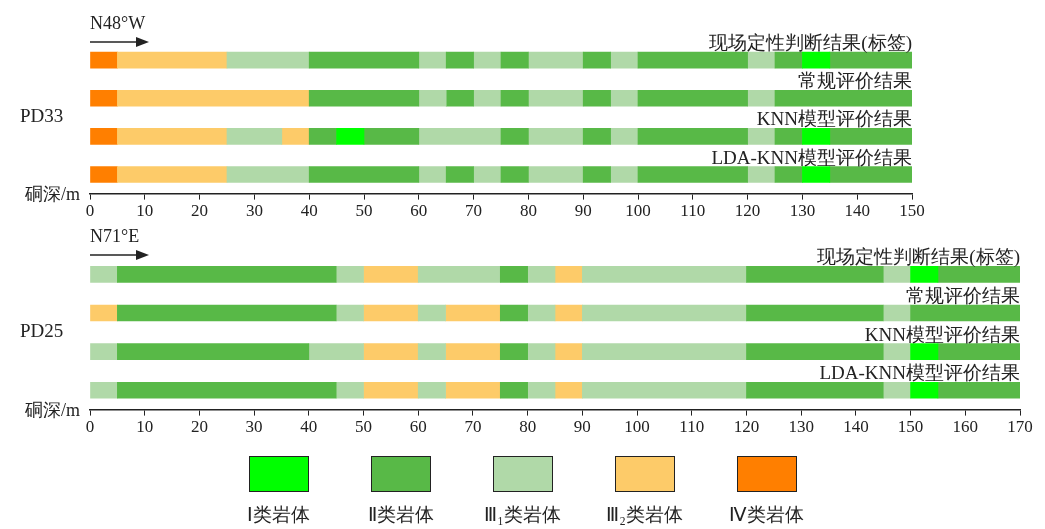 The height and width of the screenshot is (529, 1045). What do you see at coordinates (199, 427) in the screenshot?
I see `x-tick-label: 20` at bounding box center [199, 427].